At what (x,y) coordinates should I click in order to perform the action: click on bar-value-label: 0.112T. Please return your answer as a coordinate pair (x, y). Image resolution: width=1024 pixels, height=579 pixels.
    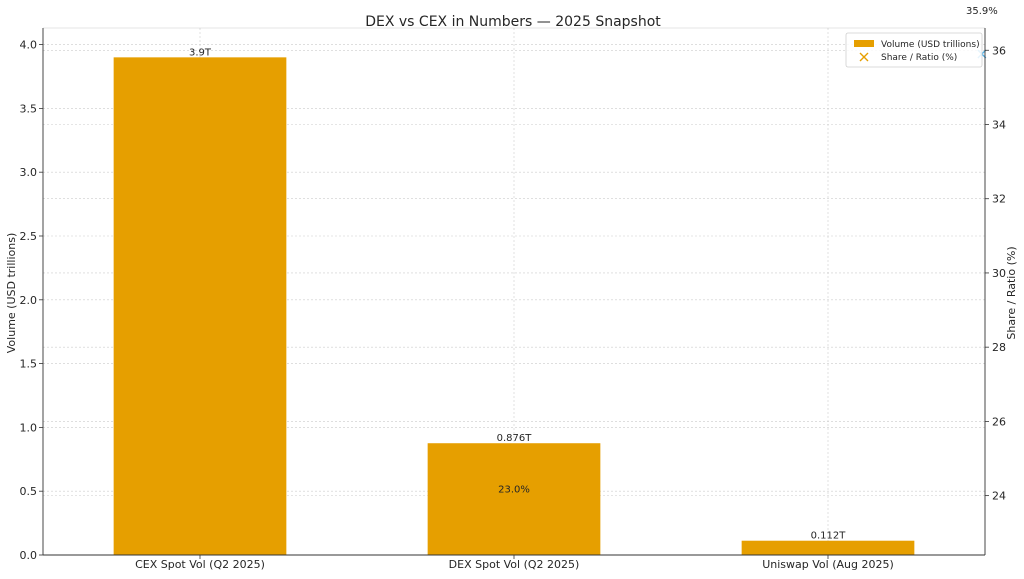
    Looking at the image, I should click on (829, 536).